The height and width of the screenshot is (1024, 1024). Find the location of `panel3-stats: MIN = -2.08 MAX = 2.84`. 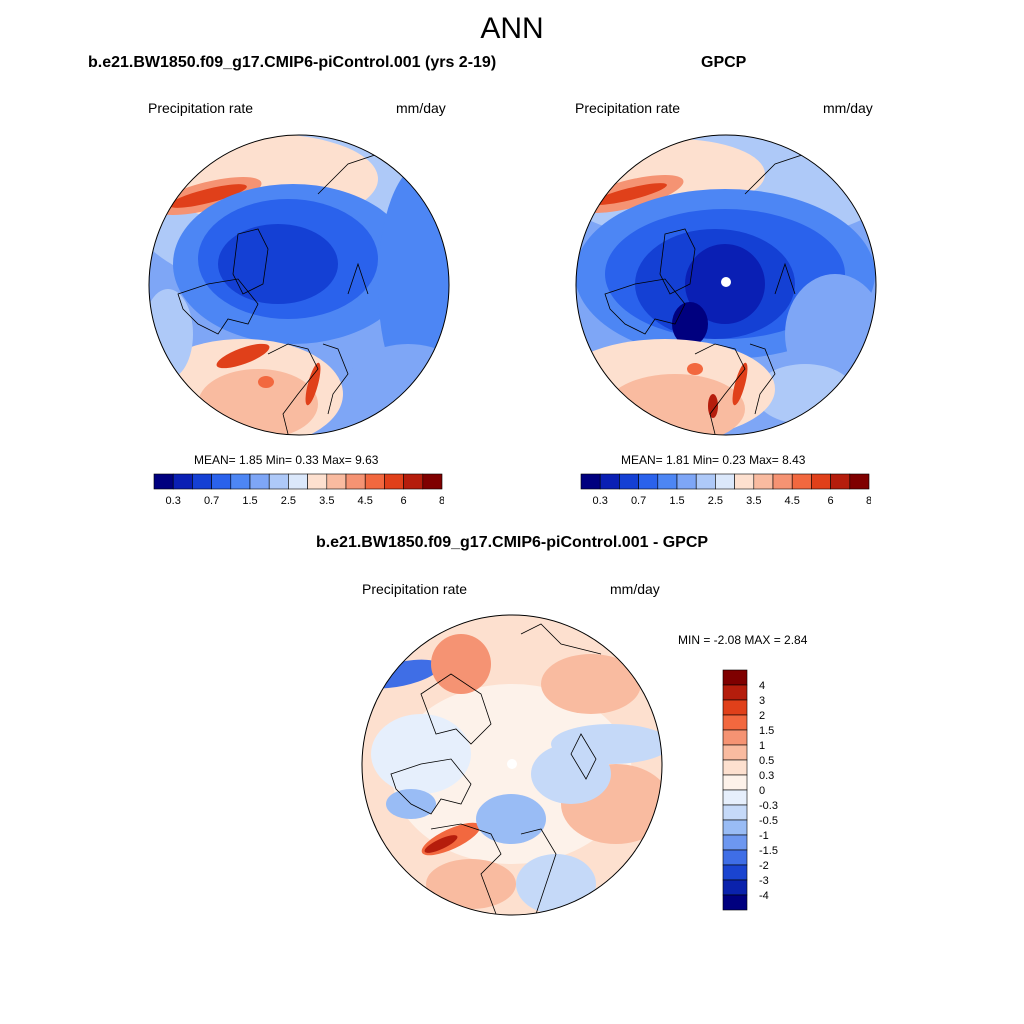

panel3-stats: MIN = -2.08 MAX = 2.84 is located at coordinates (743, 640).